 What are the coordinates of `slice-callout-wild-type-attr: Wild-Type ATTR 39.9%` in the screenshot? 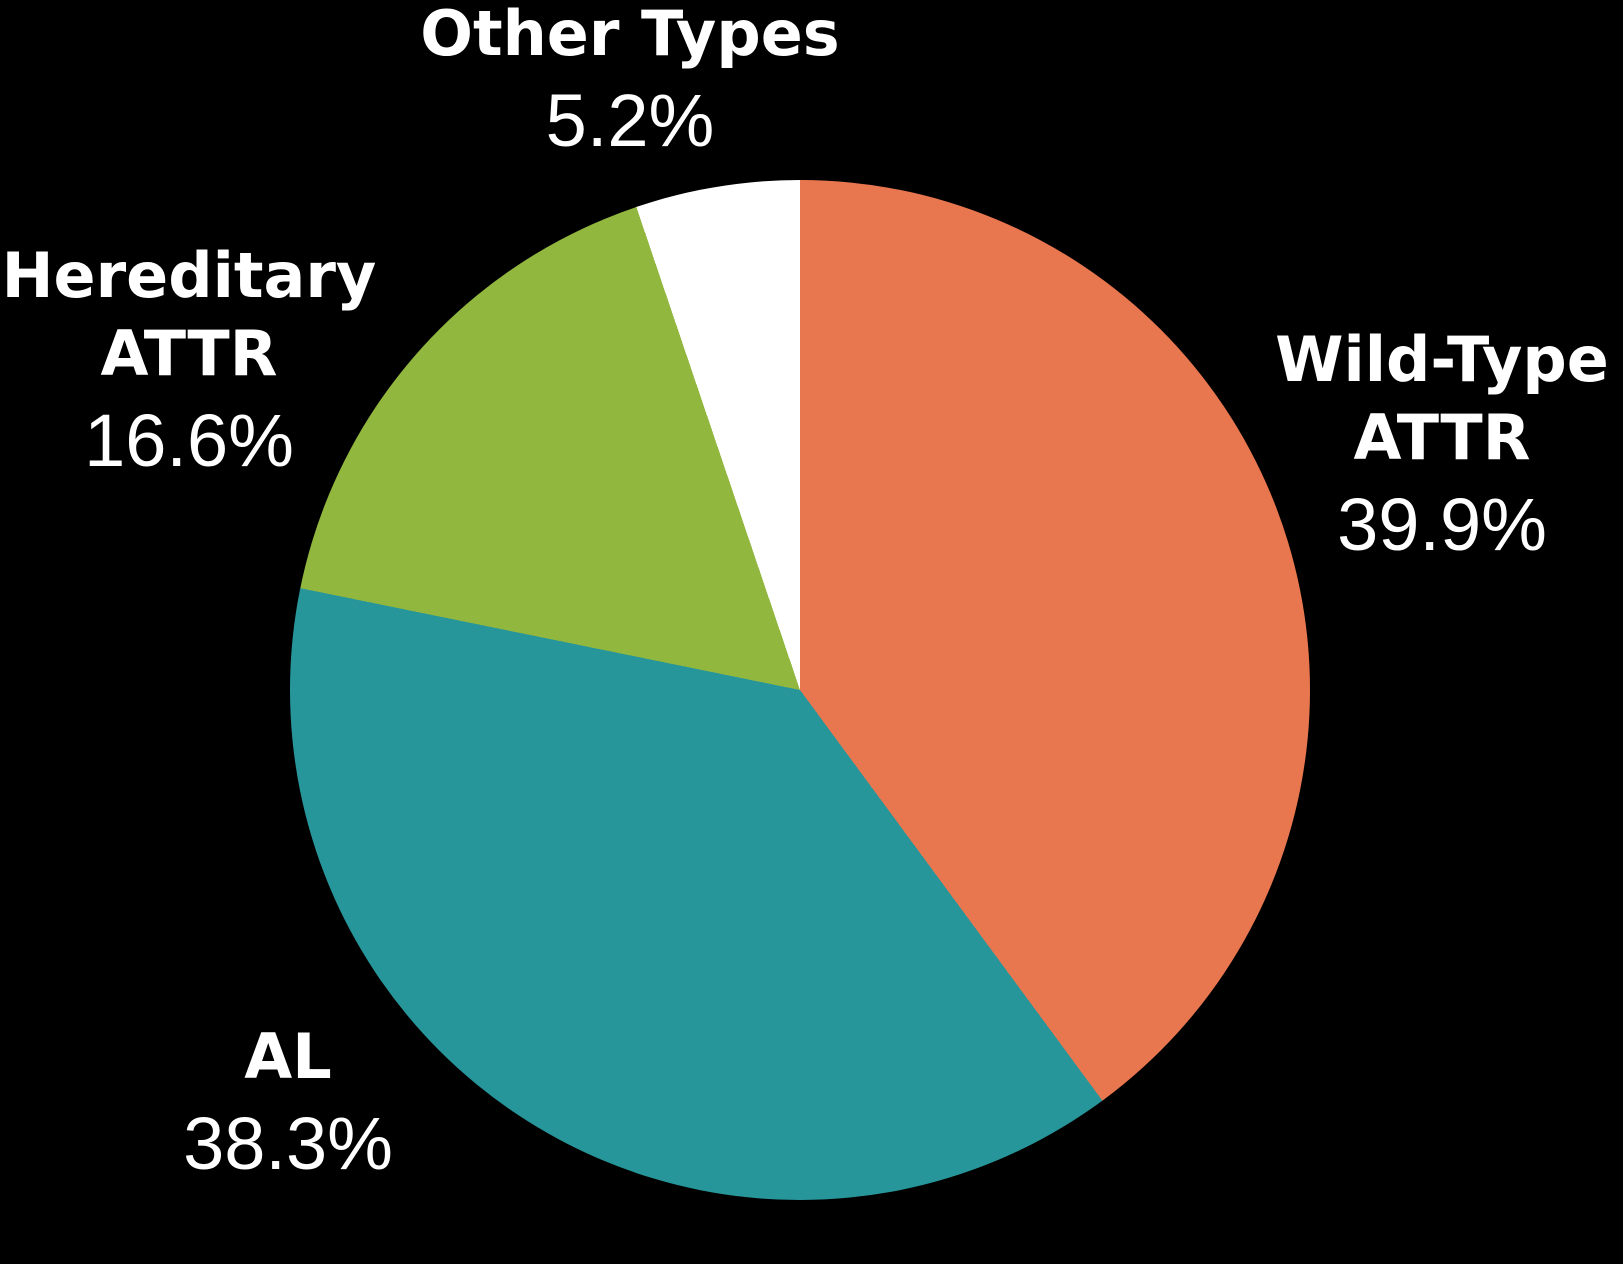 It's located at (1442, 445).